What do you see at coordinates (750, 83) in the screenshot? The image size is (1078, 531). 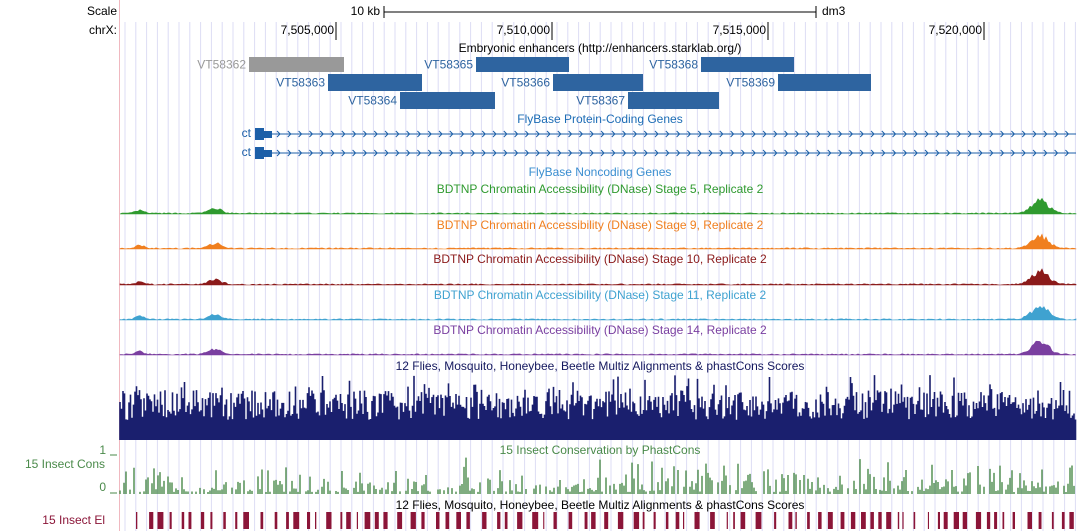 I see `enhancer-label: VT58369` at bounding box center [750, 83].